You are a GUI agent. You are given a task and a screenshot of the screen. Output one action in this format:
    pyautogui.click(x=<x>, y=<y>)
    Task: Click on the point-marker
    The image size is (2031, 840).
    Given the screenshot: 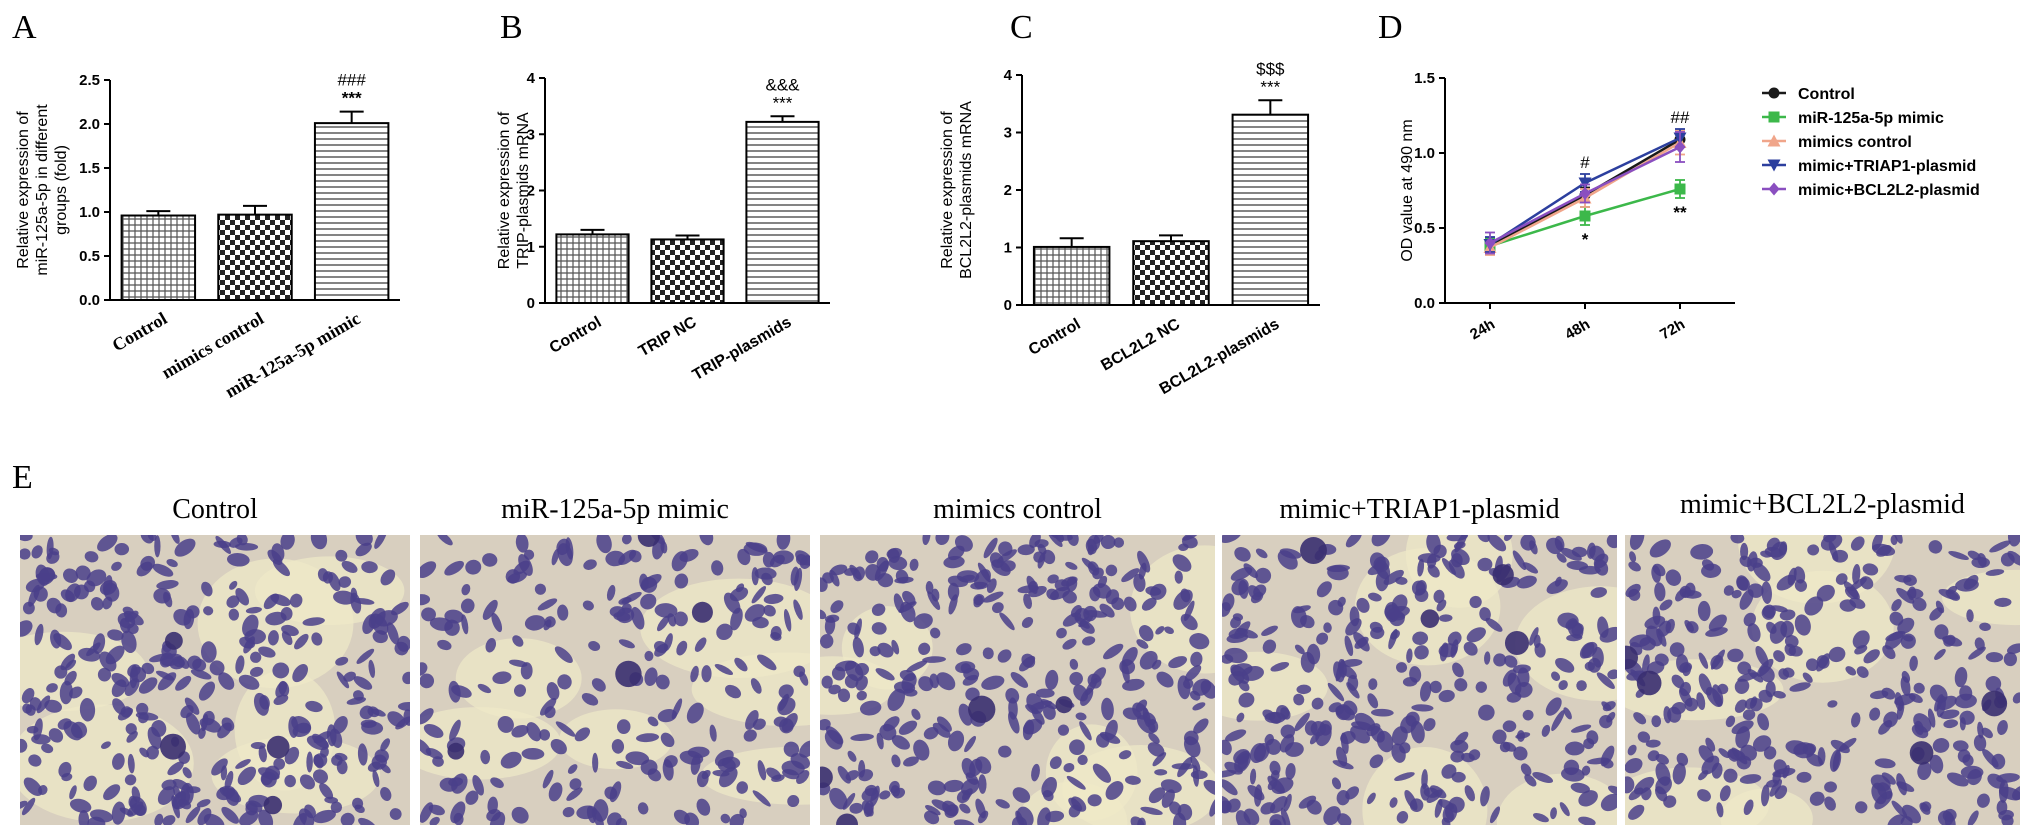 What is the action you would take?
    pyautogui.click(x=1680, y=147)
    